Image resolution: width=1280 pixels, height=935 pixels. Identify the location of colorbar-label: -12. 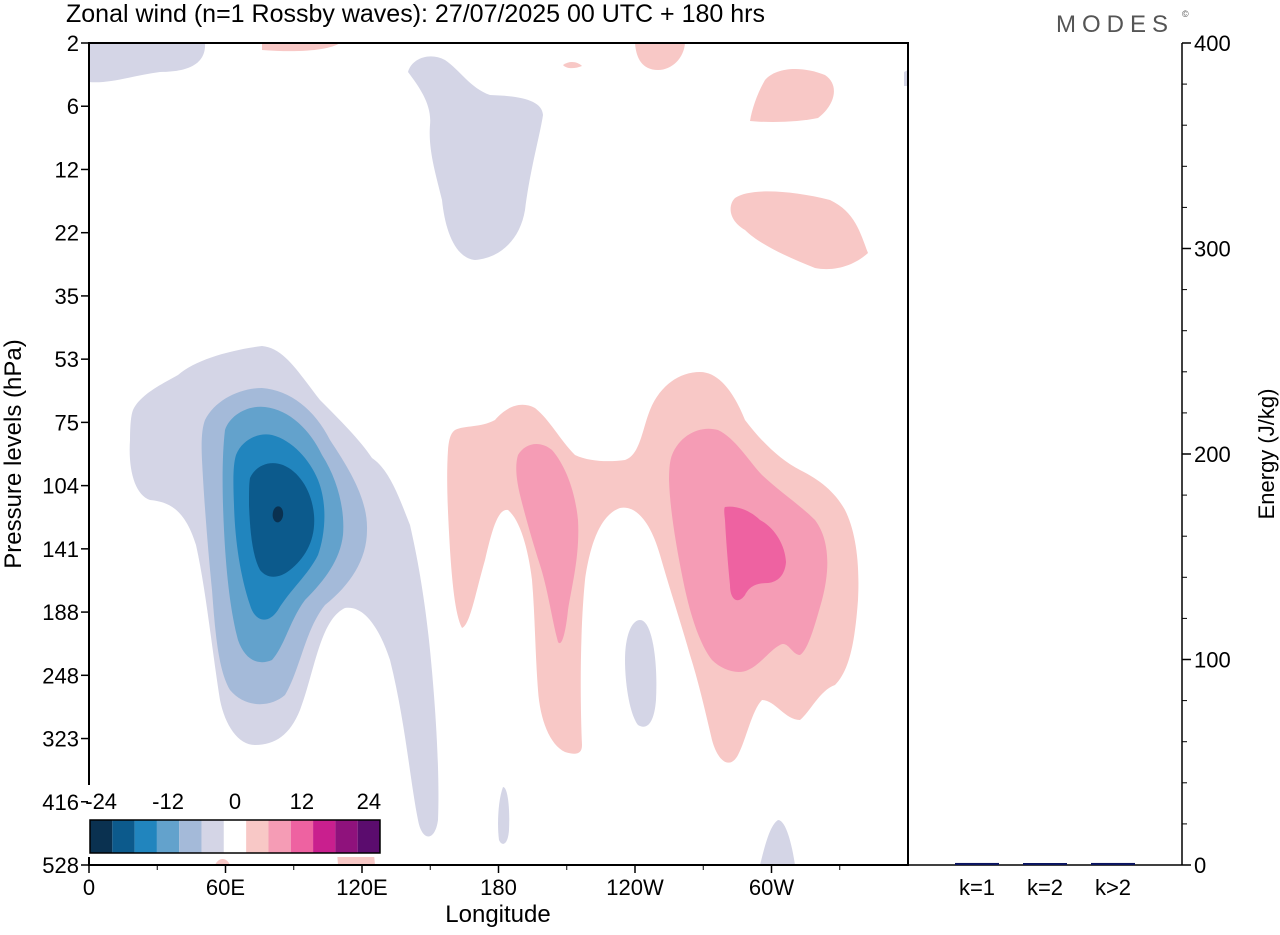
(168, 801).